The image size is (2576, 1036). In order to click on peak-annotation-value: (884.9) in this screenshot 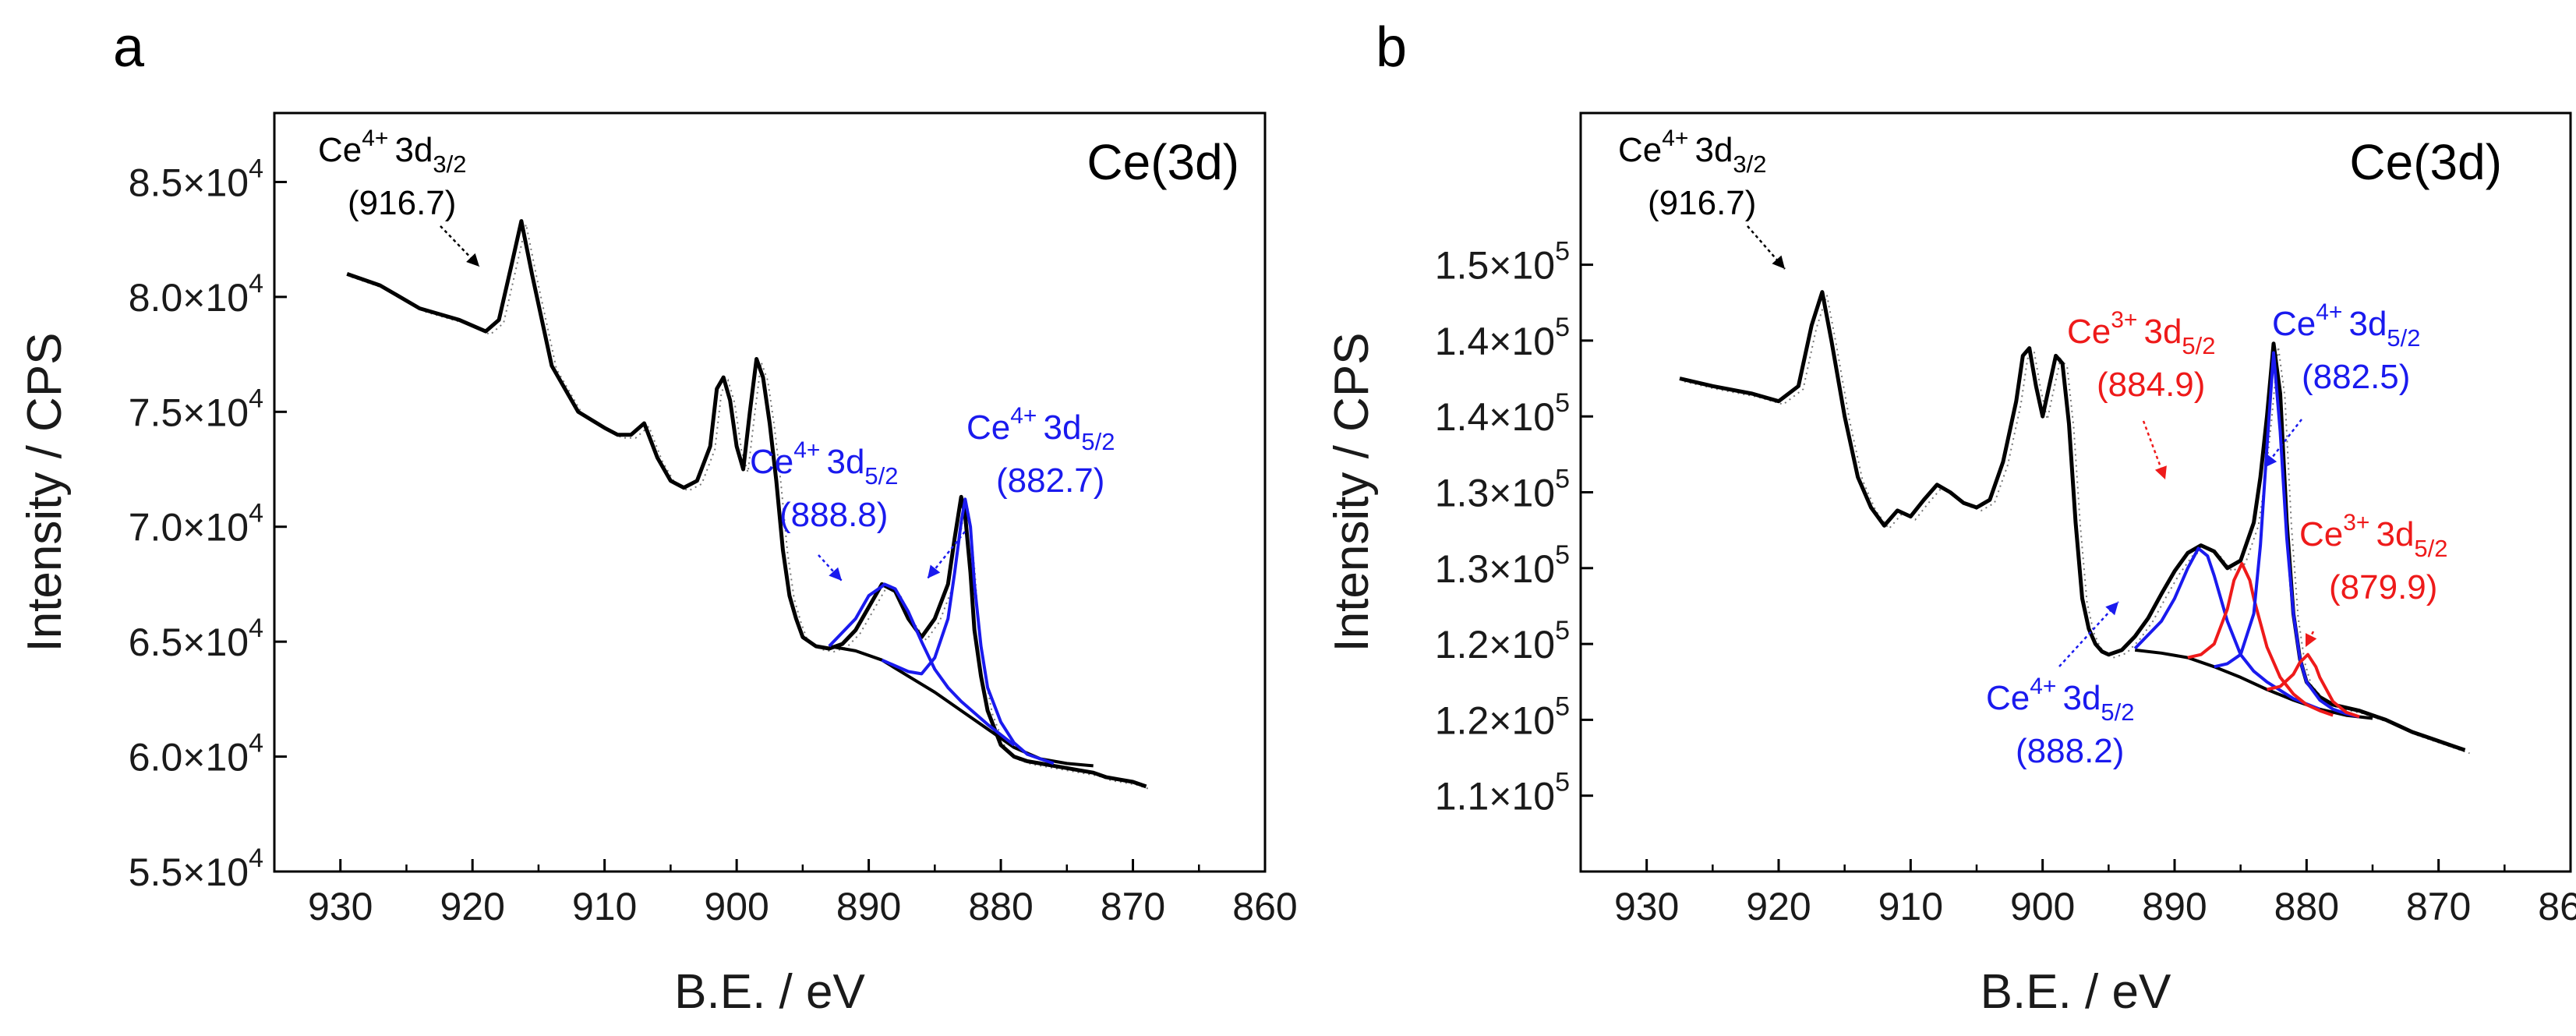, I will do `click(2151, 385)`.